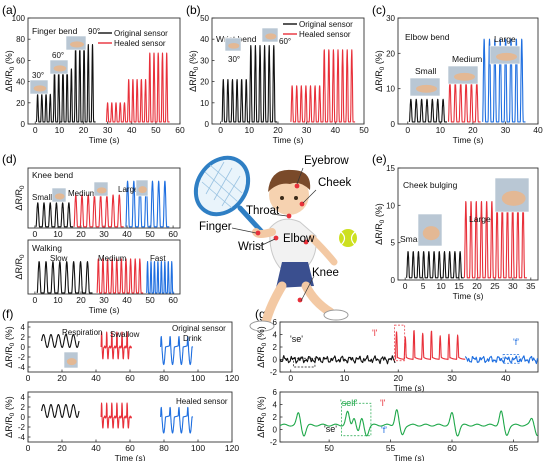 Image resolution: width=546 pixels, height=461 pixels. Describe the element at coordinates (104, 300) in the screenshot. I see `x-tick-label-d2: 30` at that location.